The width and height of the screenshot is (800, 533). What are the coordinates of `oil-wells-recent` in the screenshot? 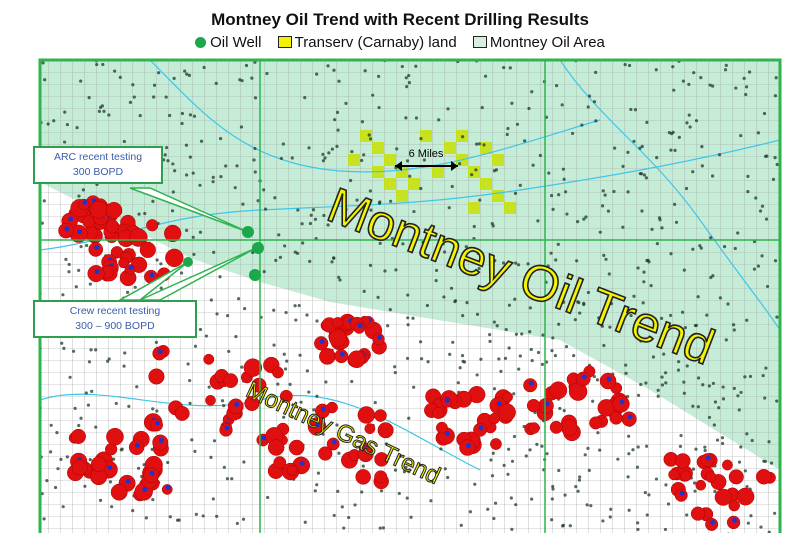 It's located at (223, 253).